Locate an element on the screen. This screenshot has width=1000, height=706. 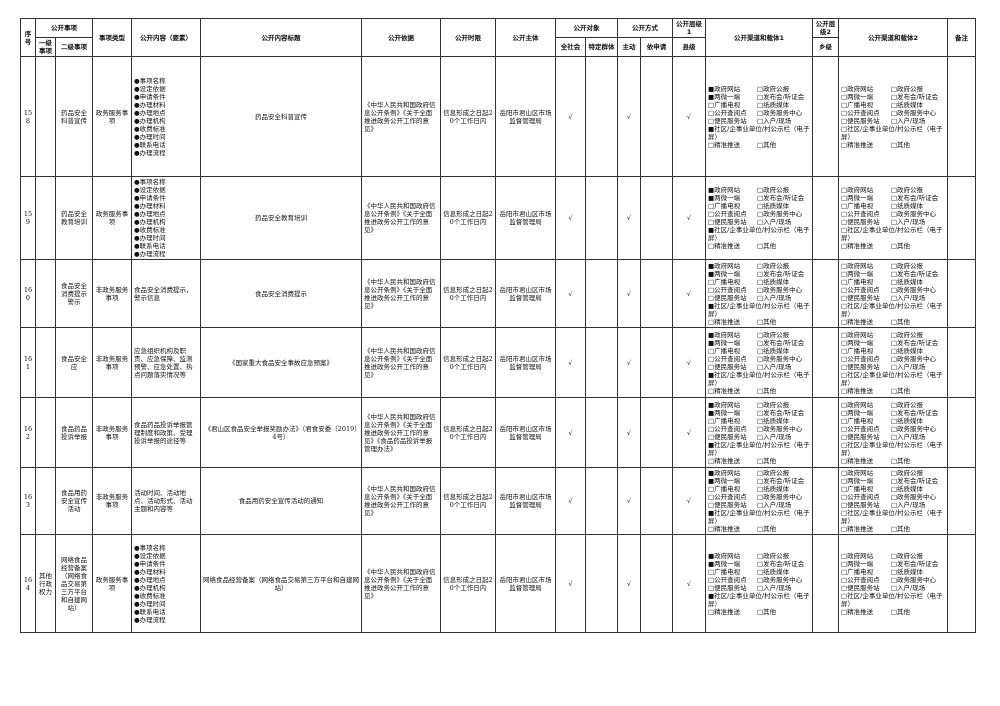
cell: 食品安全消费提示警示 is located at coordinates (74, 293).